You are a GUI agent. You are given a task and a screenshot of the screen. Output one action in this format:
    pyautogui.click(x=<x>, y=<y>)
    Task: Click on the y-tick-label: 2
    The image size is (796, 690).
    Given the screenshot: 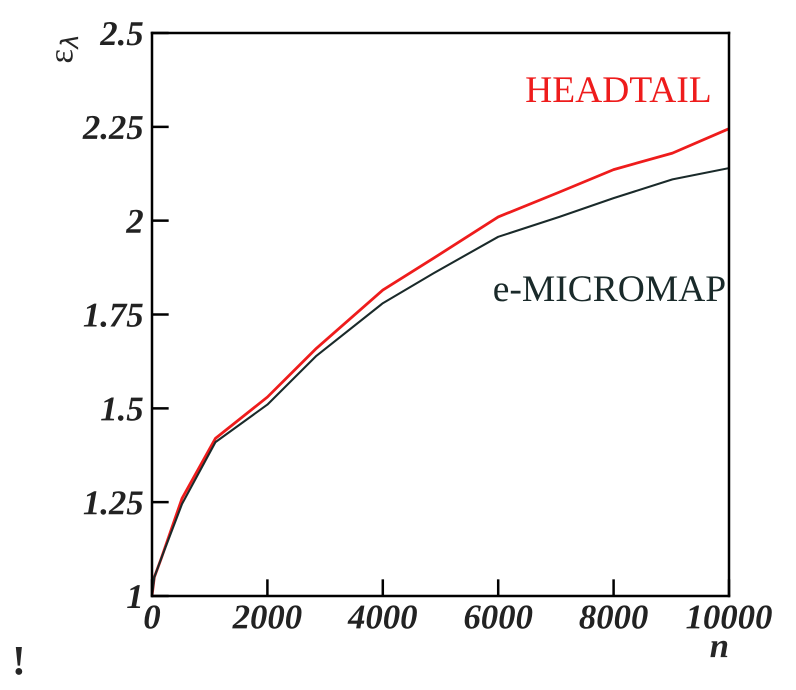 What is the action you would take?
    pyautogui.click(x=134, y=221)
    